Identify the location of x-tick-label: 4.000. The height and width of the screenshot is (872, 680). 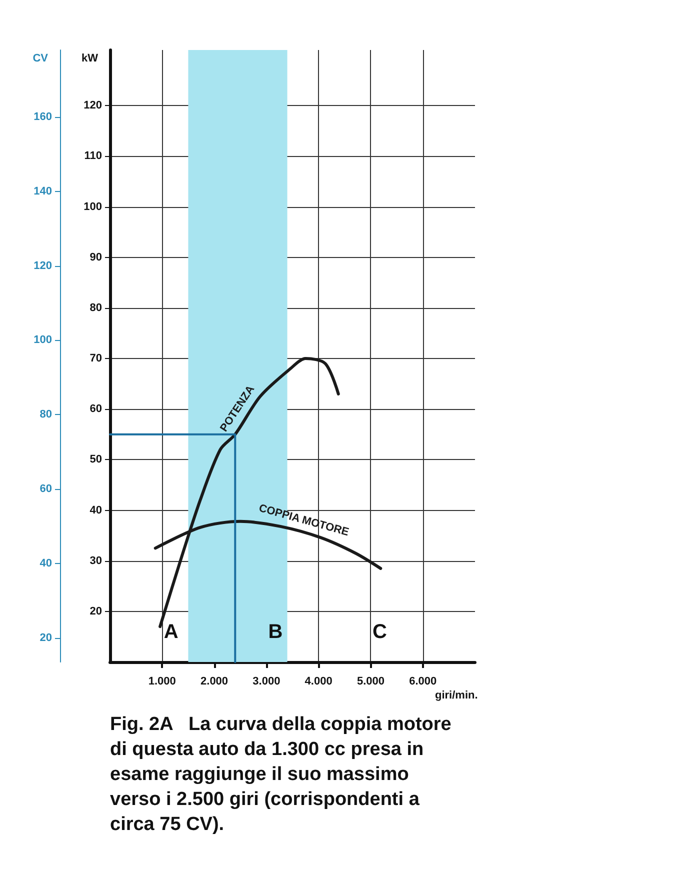
(318, 682).